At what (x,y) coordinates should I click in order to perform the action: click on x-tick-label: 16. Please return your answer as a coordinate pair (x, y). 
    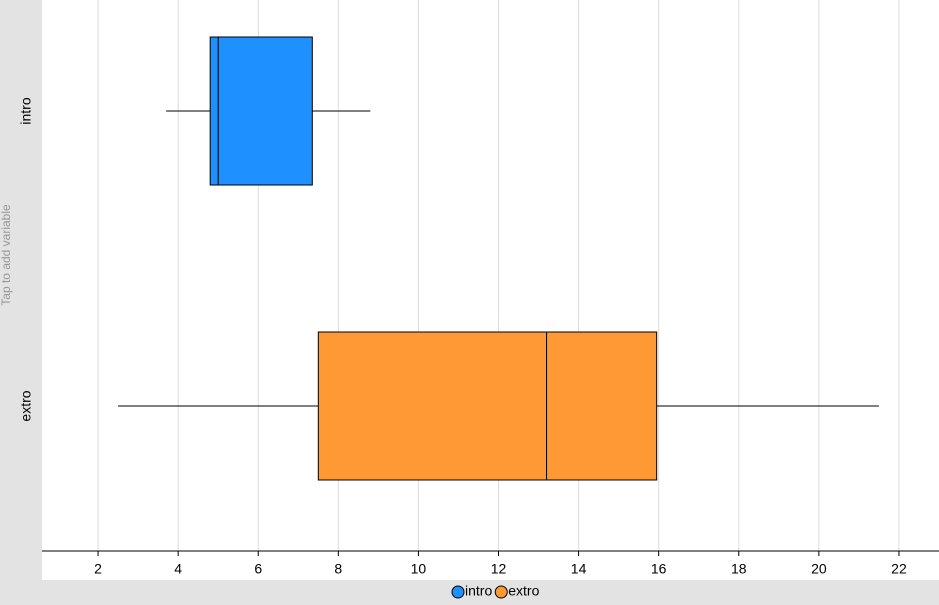
    Looking at the image, I should click on (659, 569).